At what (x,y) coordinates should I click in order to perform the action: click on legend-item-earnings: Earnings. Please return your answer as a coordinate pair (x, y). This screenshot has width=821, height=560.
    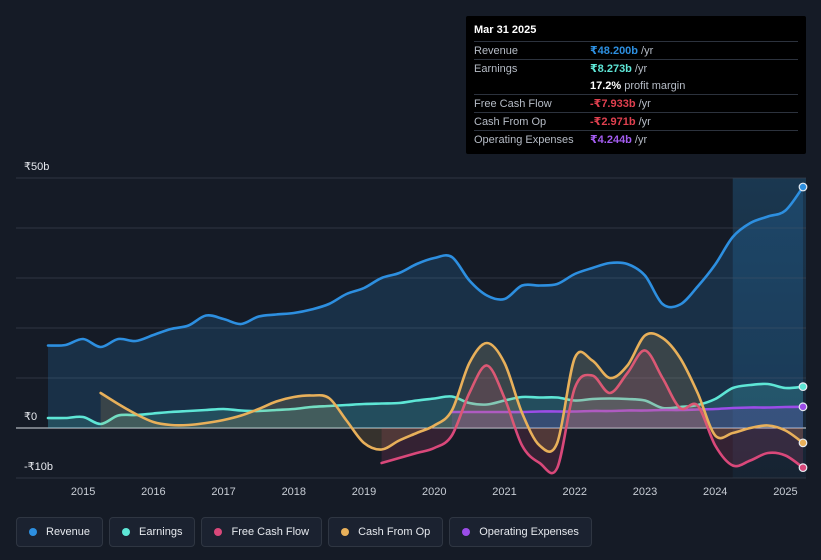
    Looking at the image, I should click on (152, 532).